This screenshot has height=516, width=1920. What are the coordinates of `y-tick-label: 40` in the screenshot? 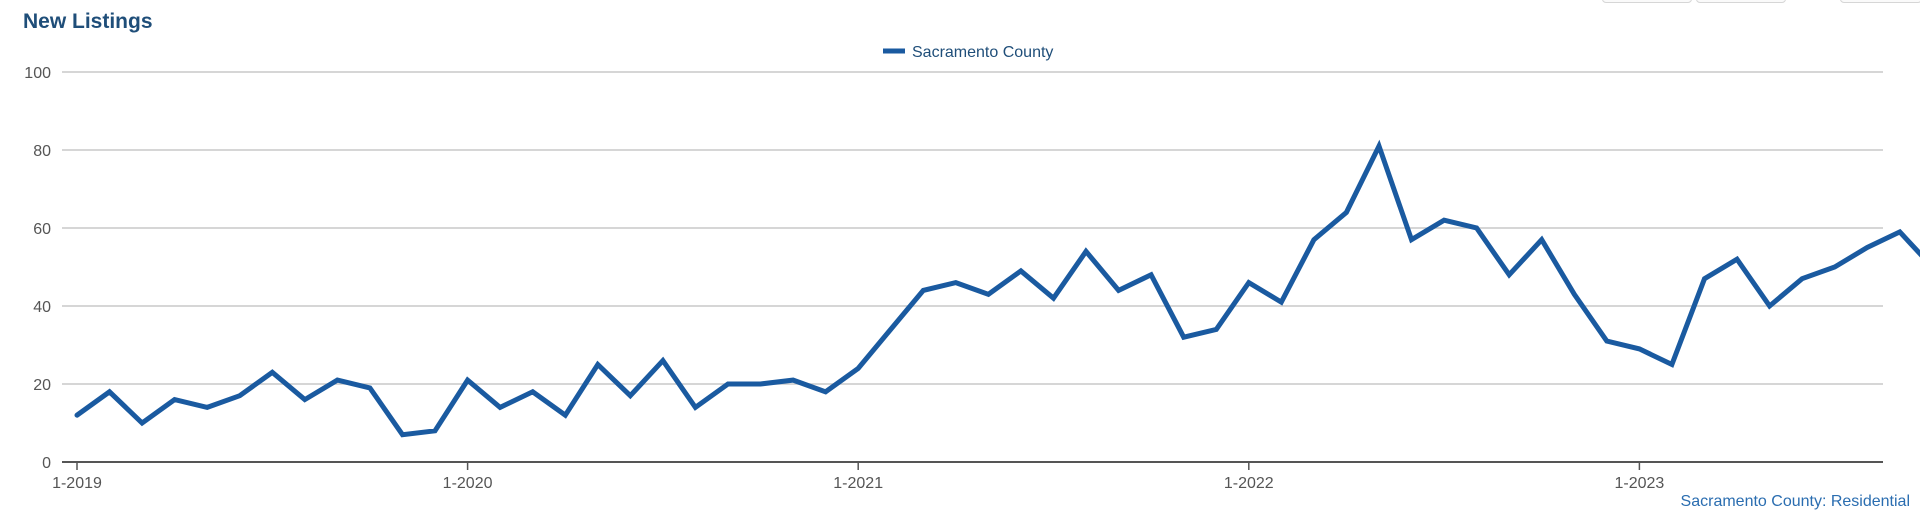 It's located at (42, 307).